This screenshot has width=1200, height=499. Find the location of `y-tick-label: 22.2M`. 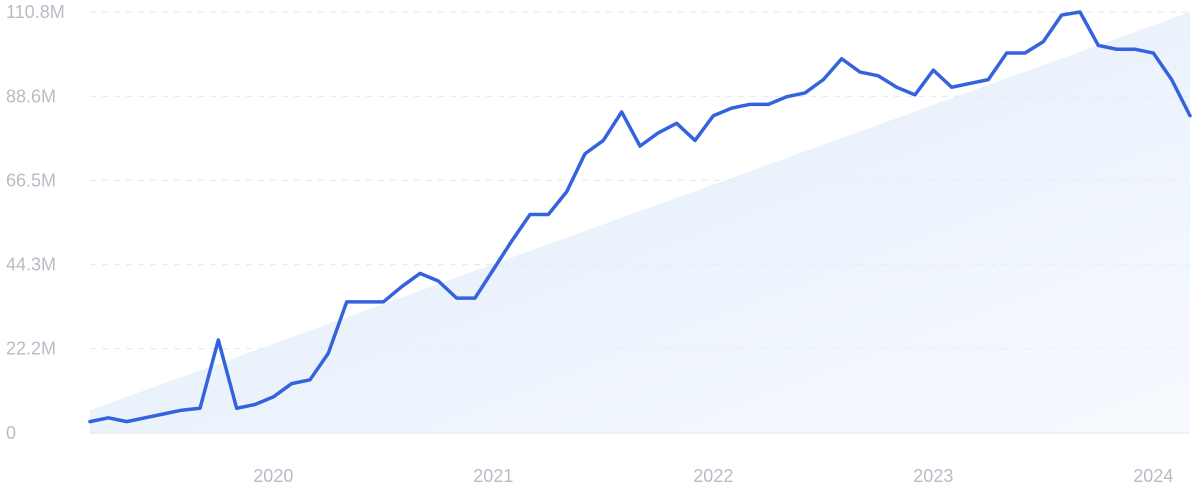

y-tick-label: 22.2M is located at coordinates (31, 349).